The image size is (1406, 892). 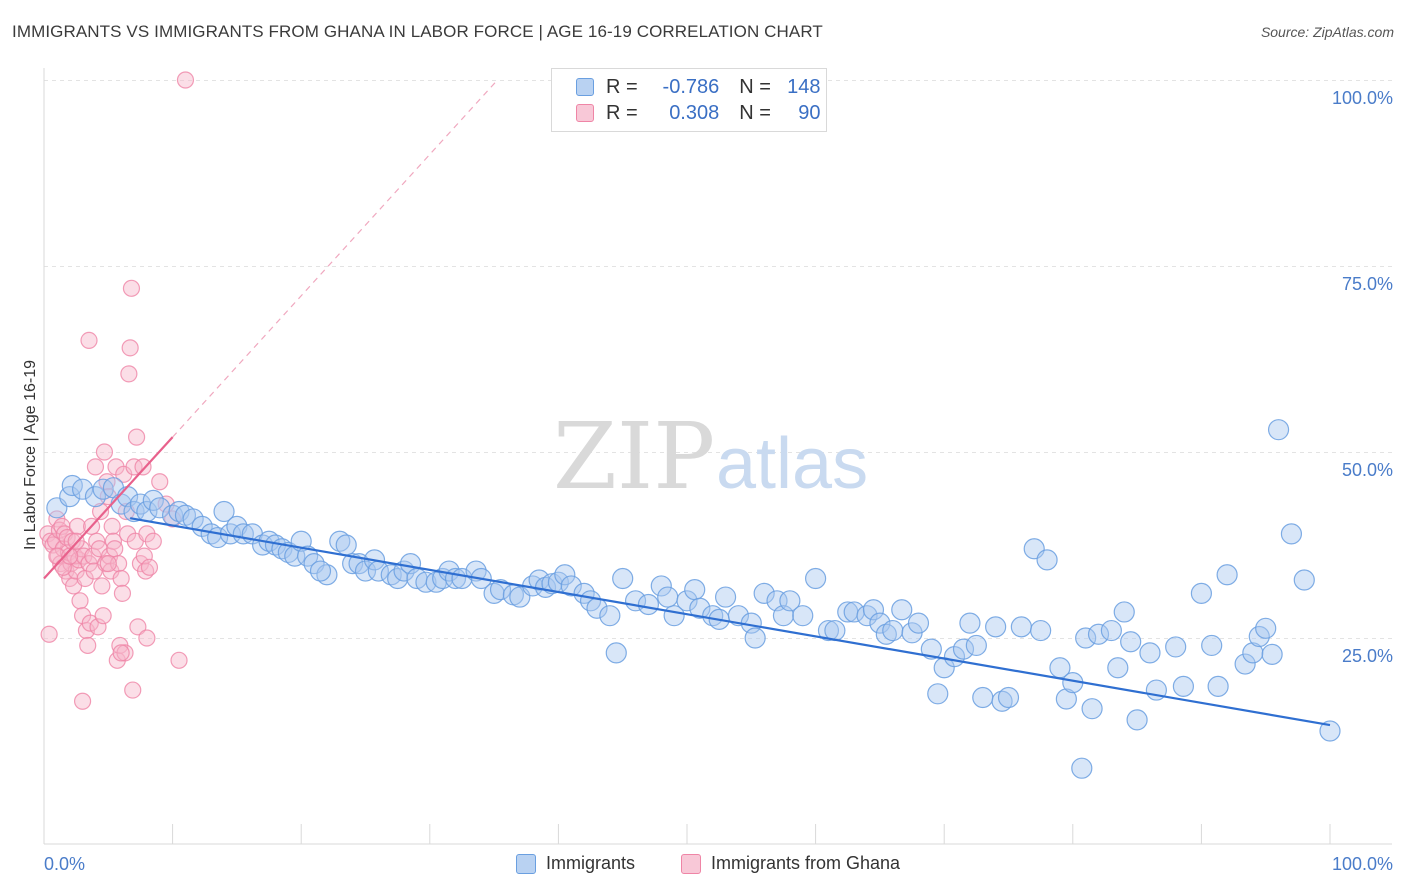 What do you see at coordinates (585, 87) in the screenshot?
I see `legend-swatch-immigrants` at bounding box center [585, 87].